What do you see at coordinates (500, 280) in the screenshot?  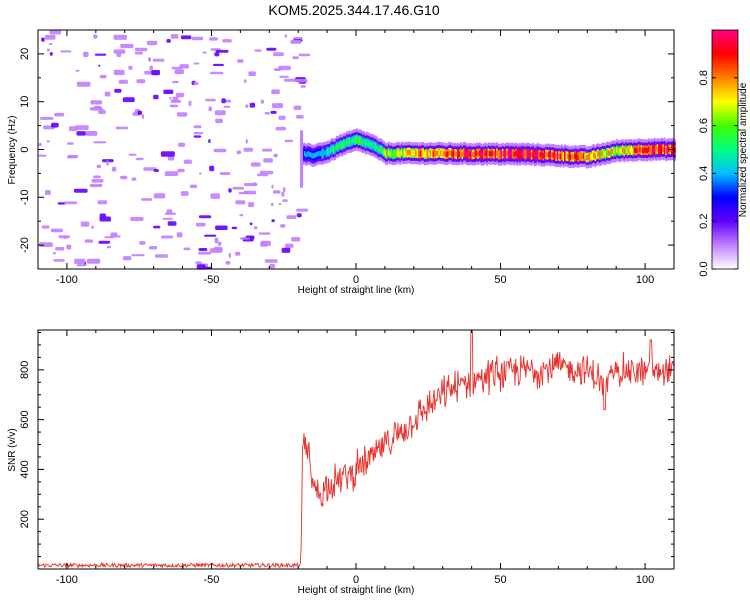 I see `x-tick-label: 50` at bounding box center [500, 280].